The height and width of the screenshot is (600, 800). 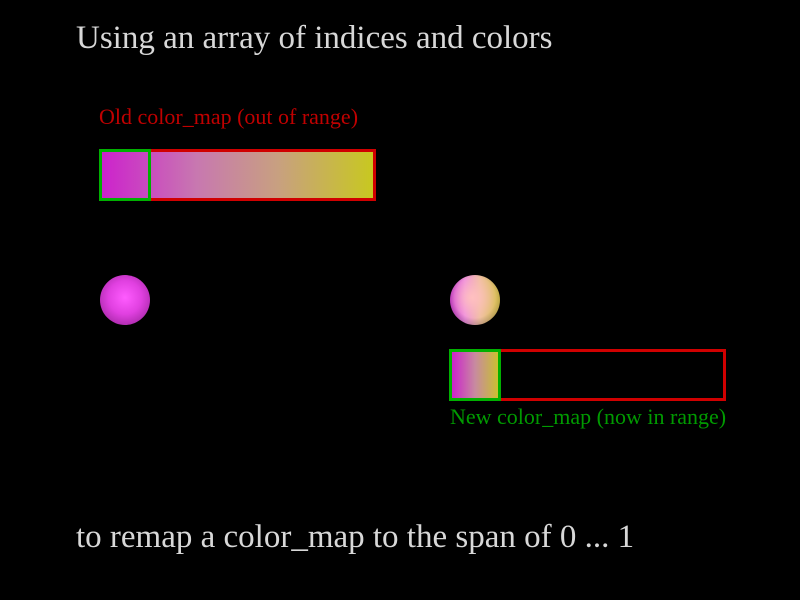 I want to click on old-color-map-bar, so click(x=237, y=175).